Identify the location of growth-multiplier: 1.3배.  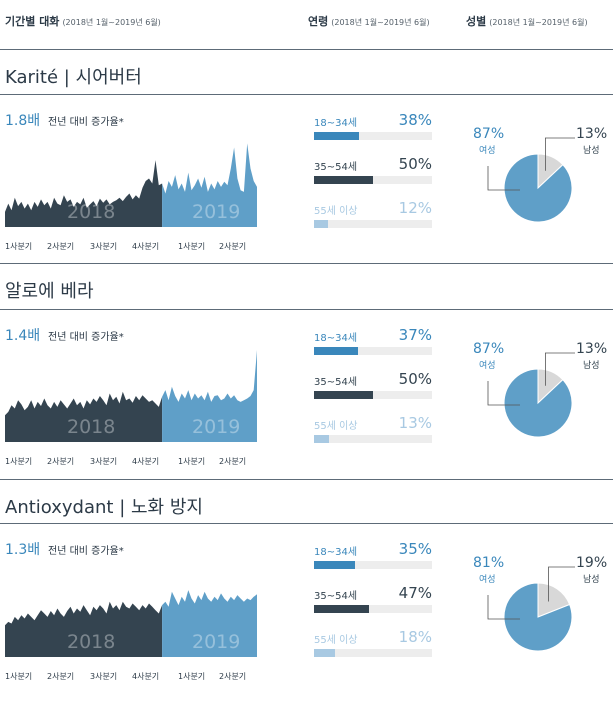
(23, 550).